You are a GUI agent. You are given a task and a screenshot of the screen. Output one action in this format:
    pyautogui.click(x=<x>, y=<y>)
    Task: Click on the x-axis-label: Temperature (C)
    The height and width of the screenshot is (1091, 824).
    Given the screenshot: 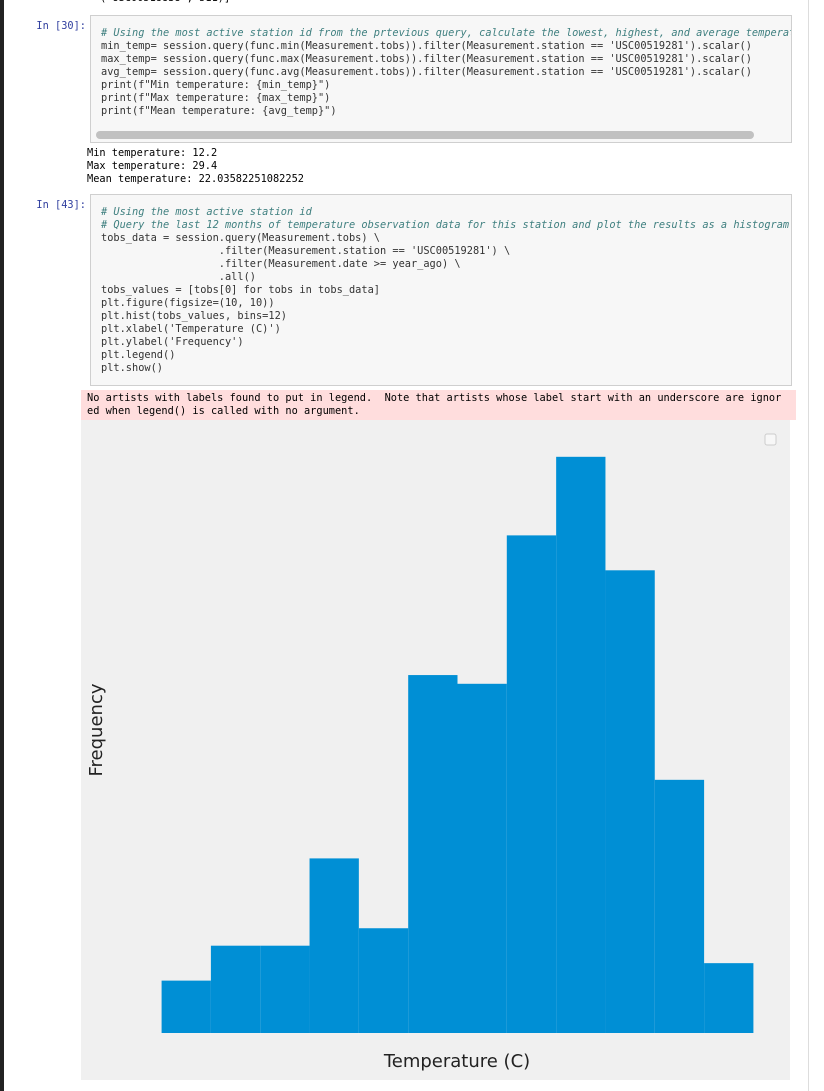 What is the action you would take?
    pyautogui.click(x=456, y=1061)
    